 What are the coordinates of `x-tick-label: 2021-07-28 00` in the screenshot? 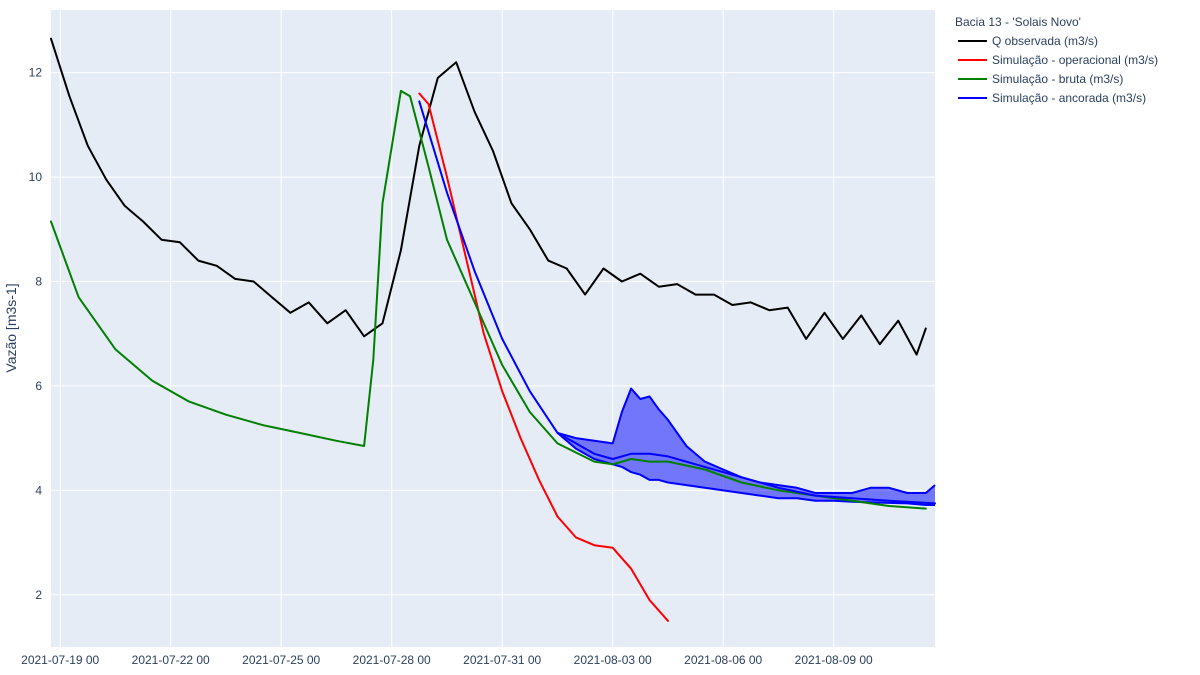 It's located at (392, 660).